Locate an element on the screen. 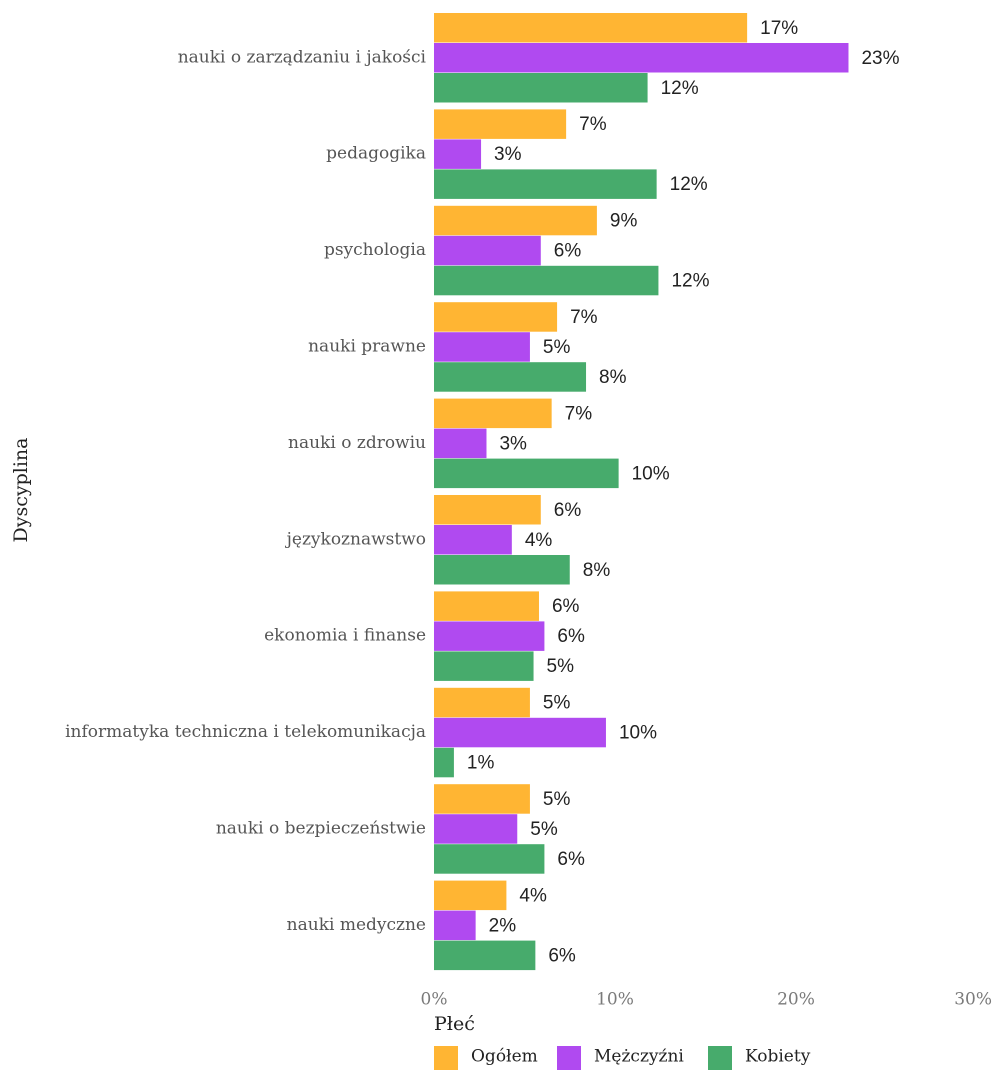 Image resolution: width=997 pixels, height=1075 pixels. x-tick-label: 0% is located at coordinates (434, 1000).